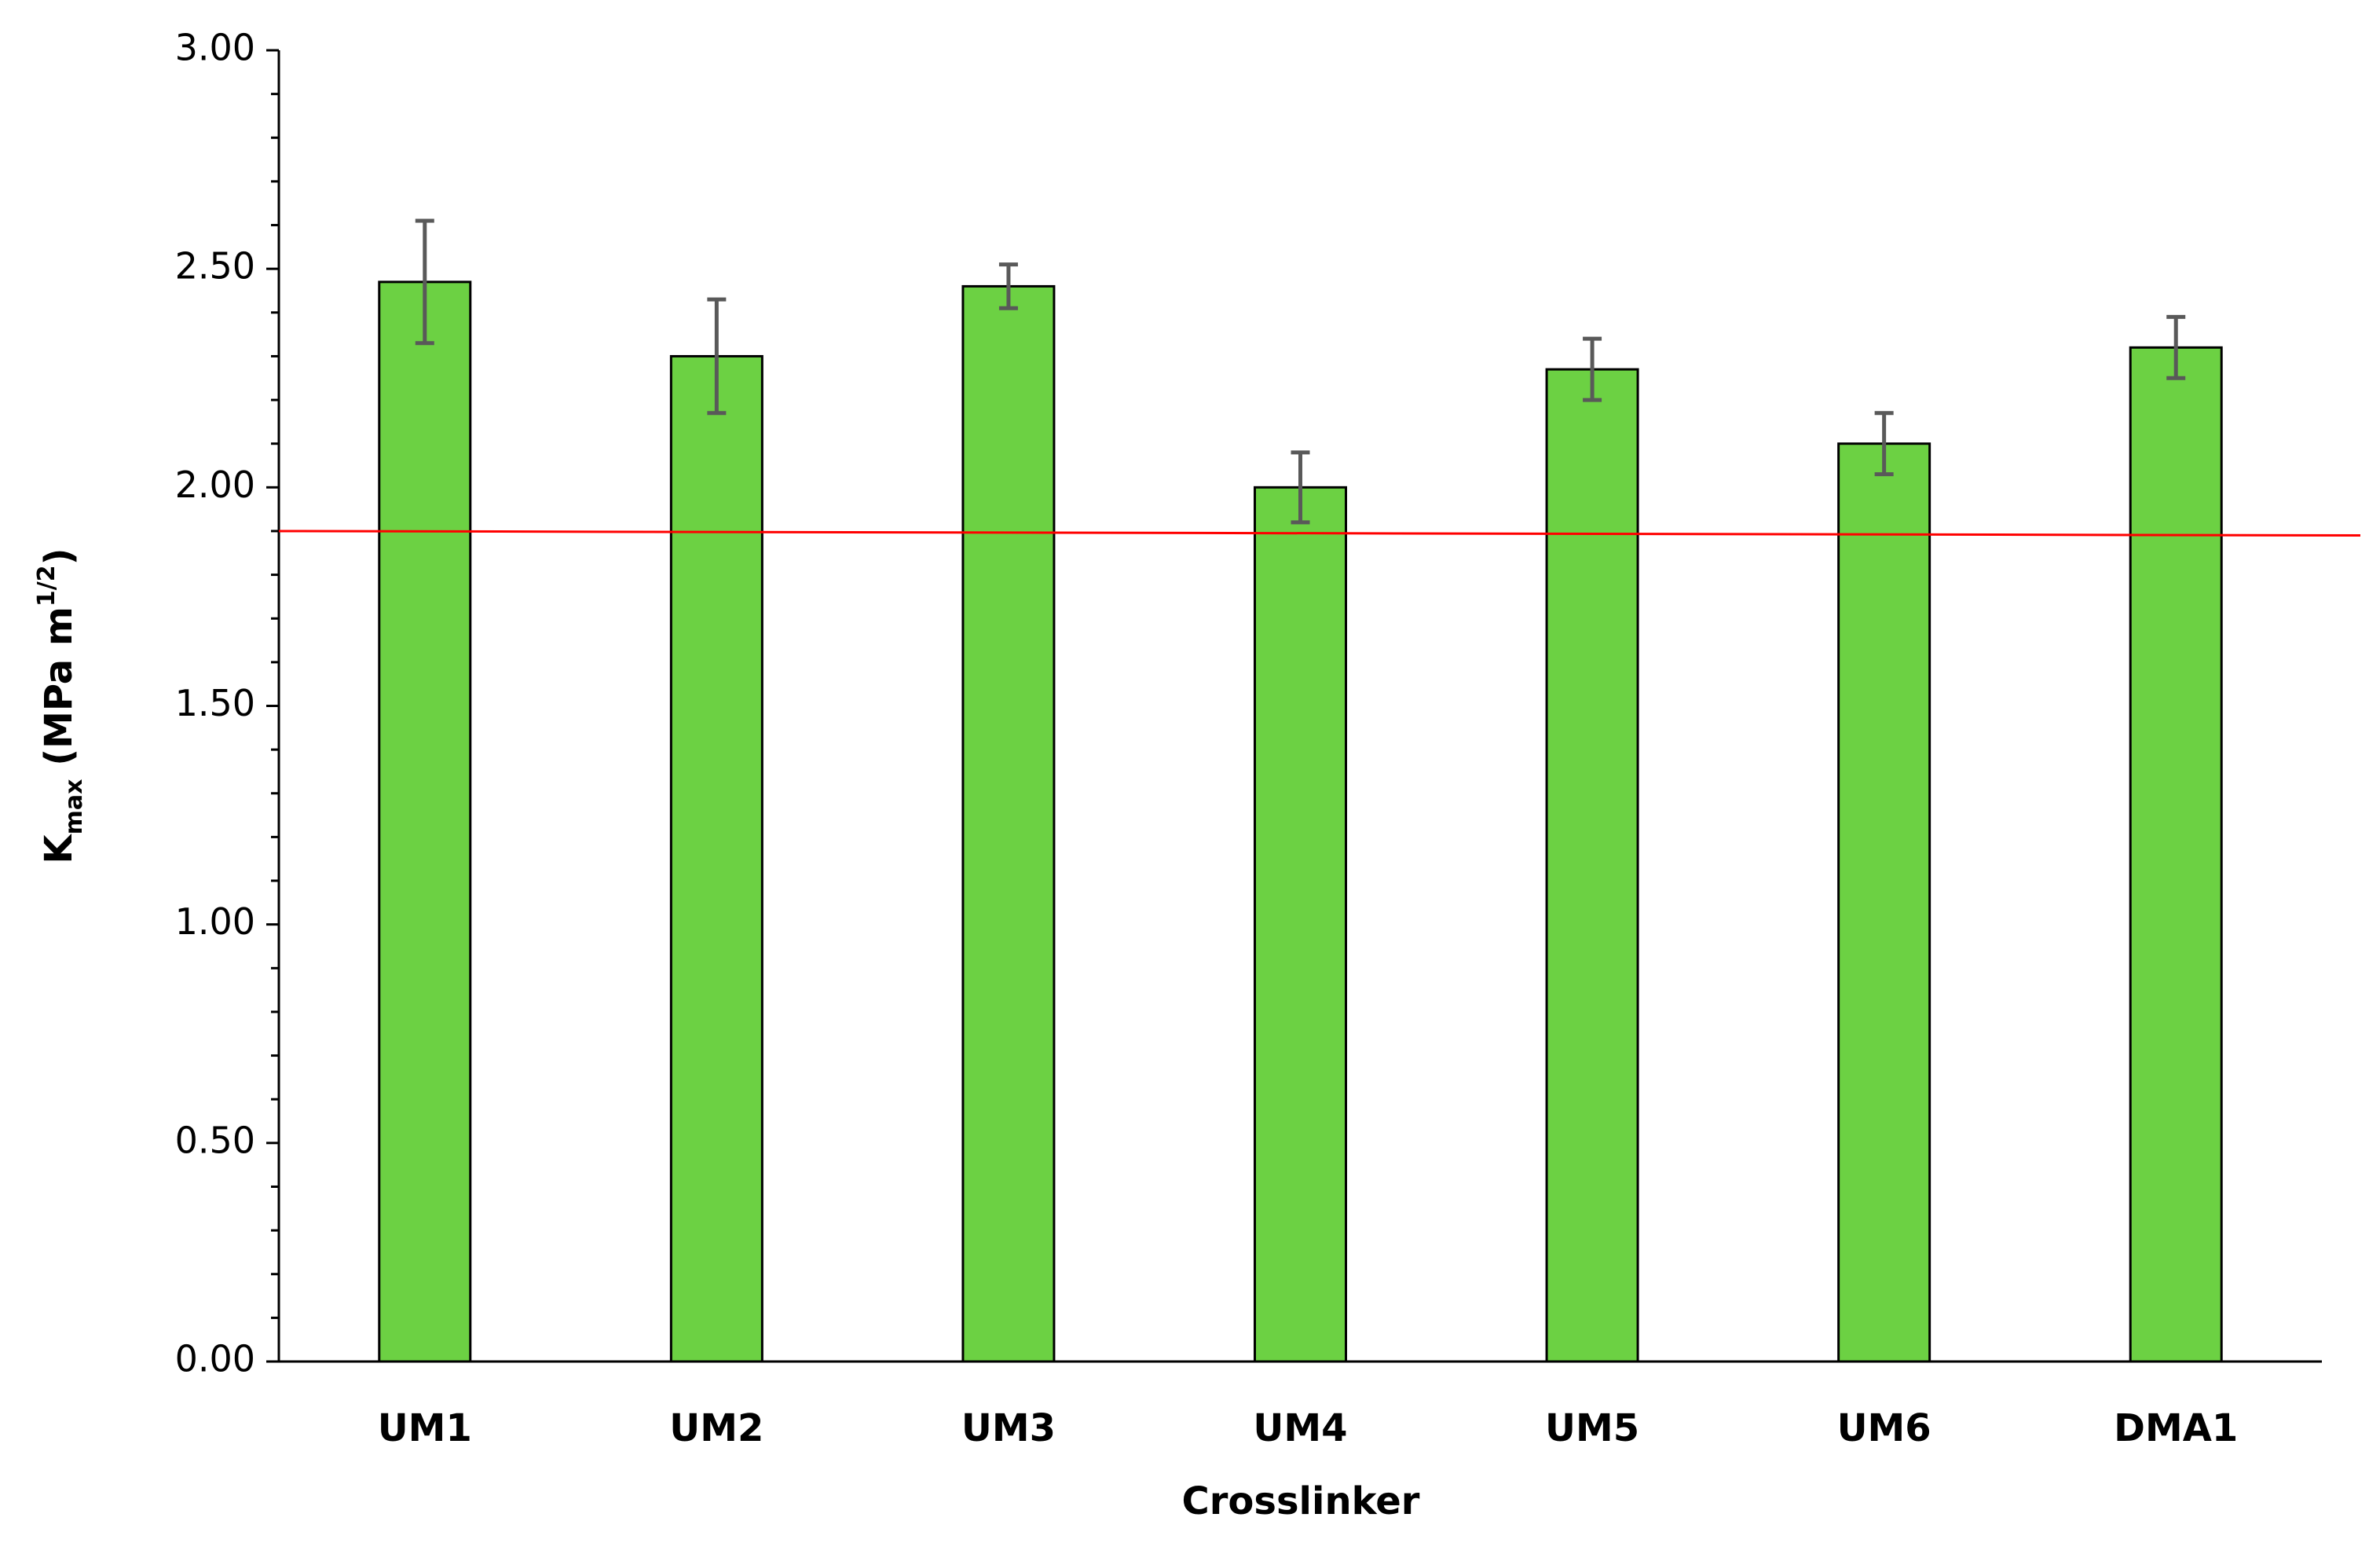 Image resolution: width=2380 pixels, height=1543 pixels. I want to click on y-tick-label: 2.50, so click(215, 266).